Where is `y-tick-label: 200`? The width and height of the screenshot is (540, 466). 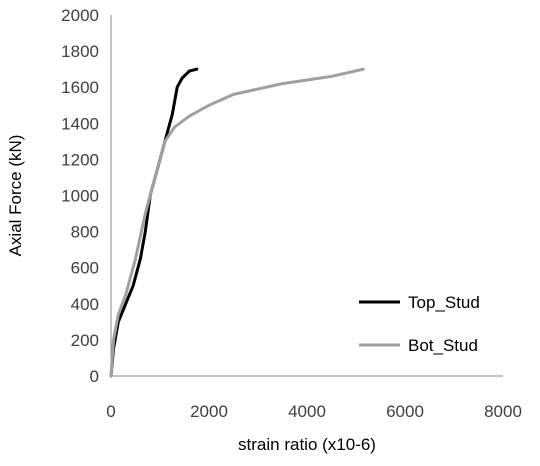 y-tick-label: 200 is located at coordinates (85, 340).